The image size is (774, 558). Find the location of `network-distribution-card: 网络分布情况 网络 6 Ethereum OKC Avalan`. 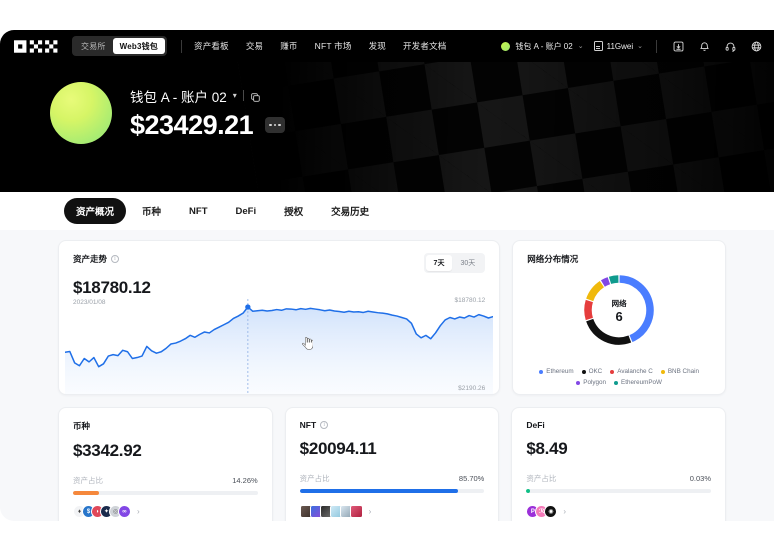

network-distribution-card: 网络分布情况 网络 6 Ethereum OKC Avalan is located at coordinates (619, 317).